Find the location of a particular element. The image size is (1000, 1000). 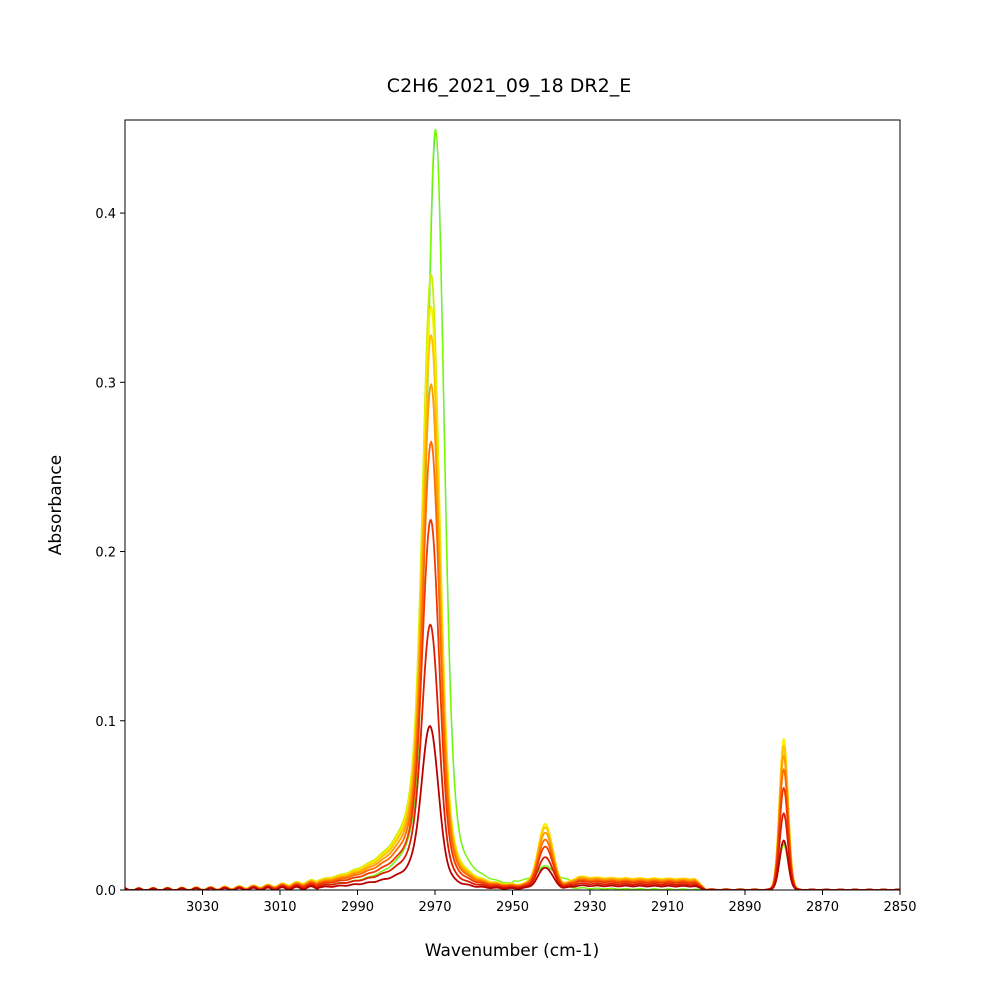

x-tick-label: 2950 is located at coordinates (512, 907).